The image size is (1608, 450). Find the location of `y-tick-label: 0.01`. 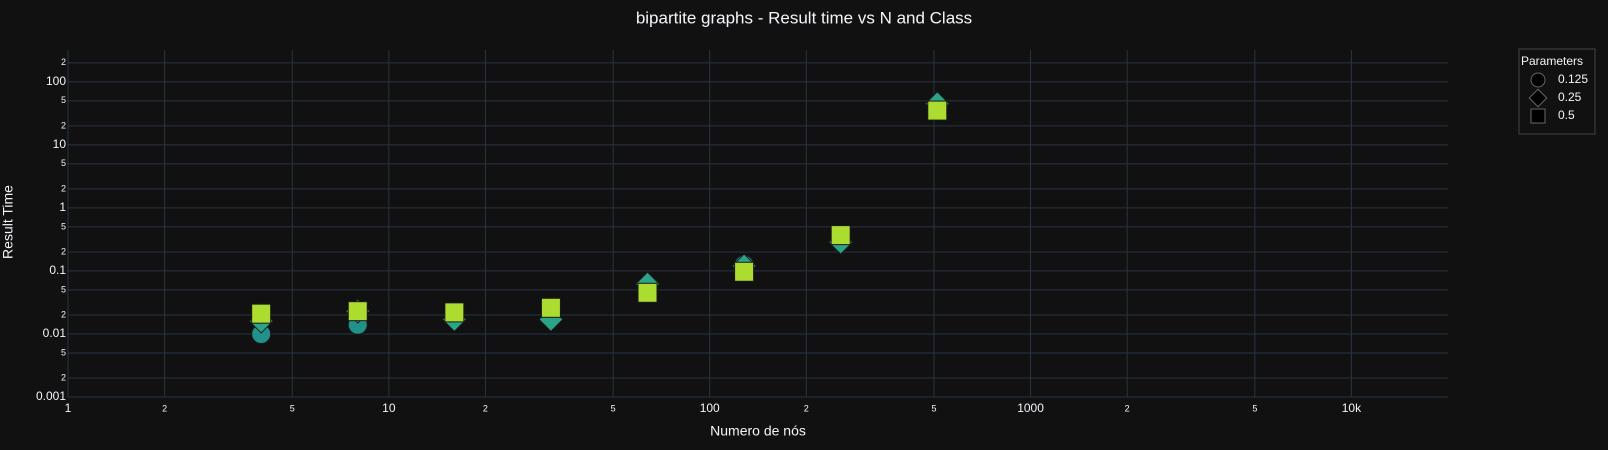

y-tick-label: 0.01 is located at coordinates (55, 333).